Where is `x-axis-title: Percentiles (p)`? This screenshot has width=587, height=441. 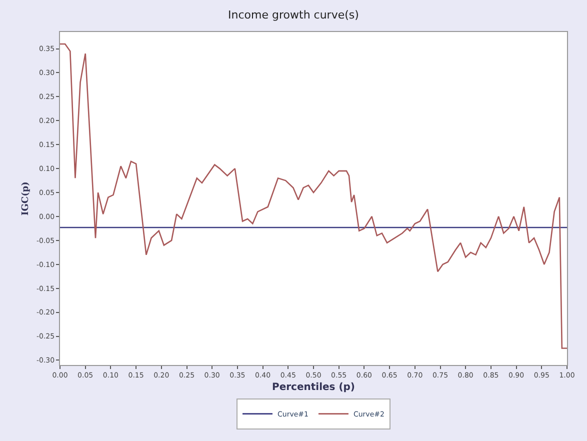 x-axis-title: Percentiles (p) is located at coordinates (314, 387).